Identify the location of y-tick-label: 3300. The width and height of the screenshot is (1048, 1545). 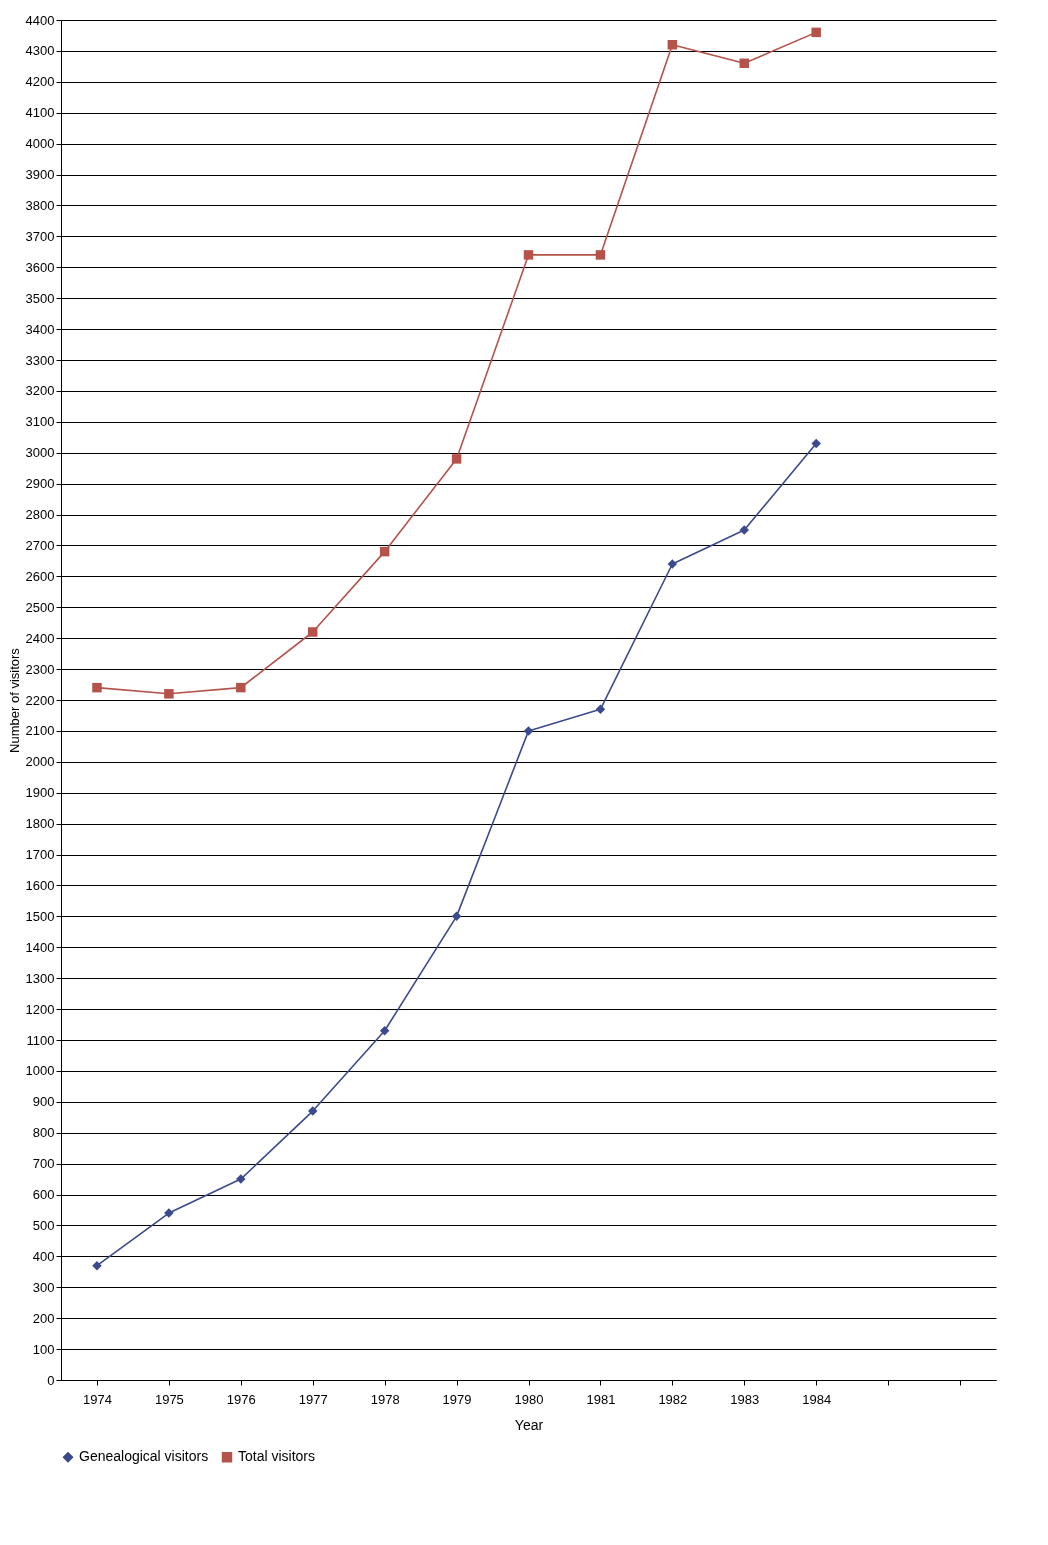
(40, 360).